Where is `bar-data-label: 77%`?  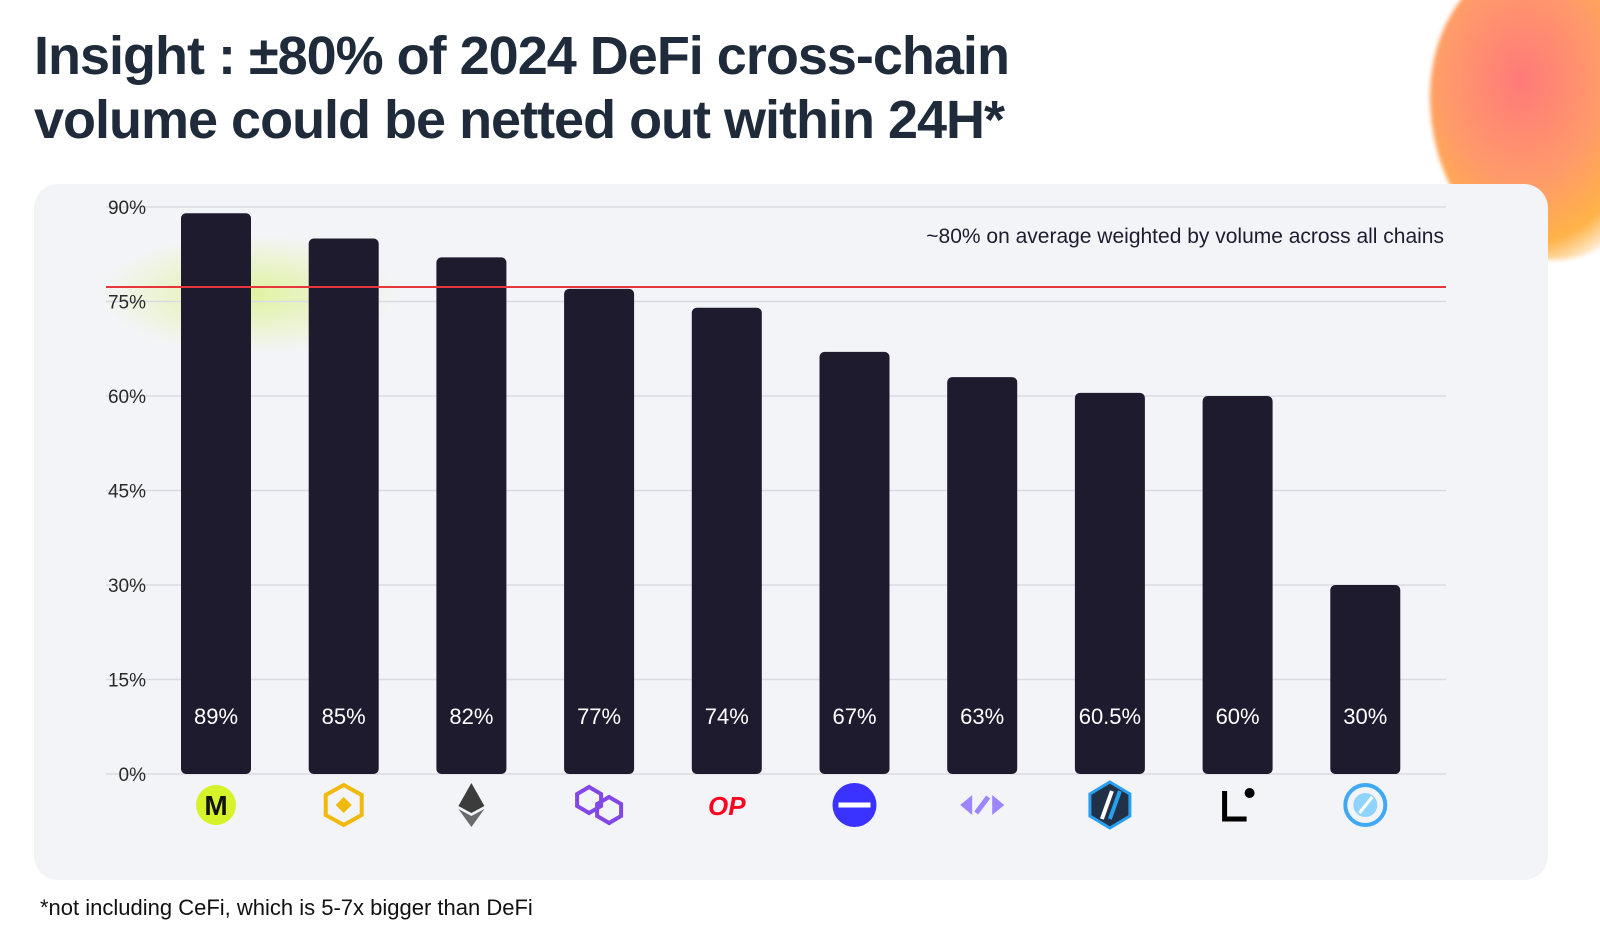
bar-data-label: 77% is located at coordinates (599, 716).